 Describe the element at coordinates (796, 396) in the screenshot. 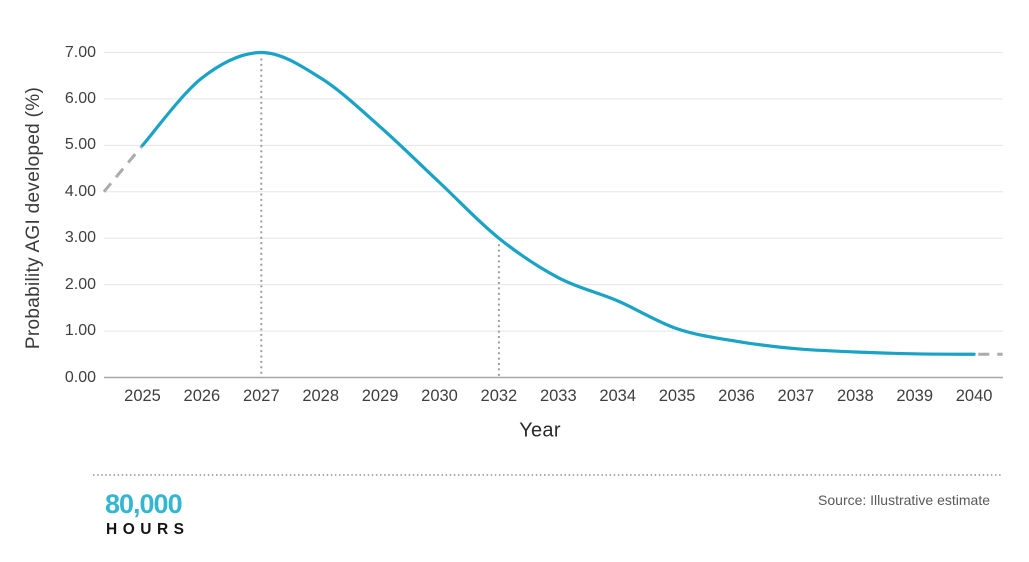

I see `x-tick-label: 2037` at that location.